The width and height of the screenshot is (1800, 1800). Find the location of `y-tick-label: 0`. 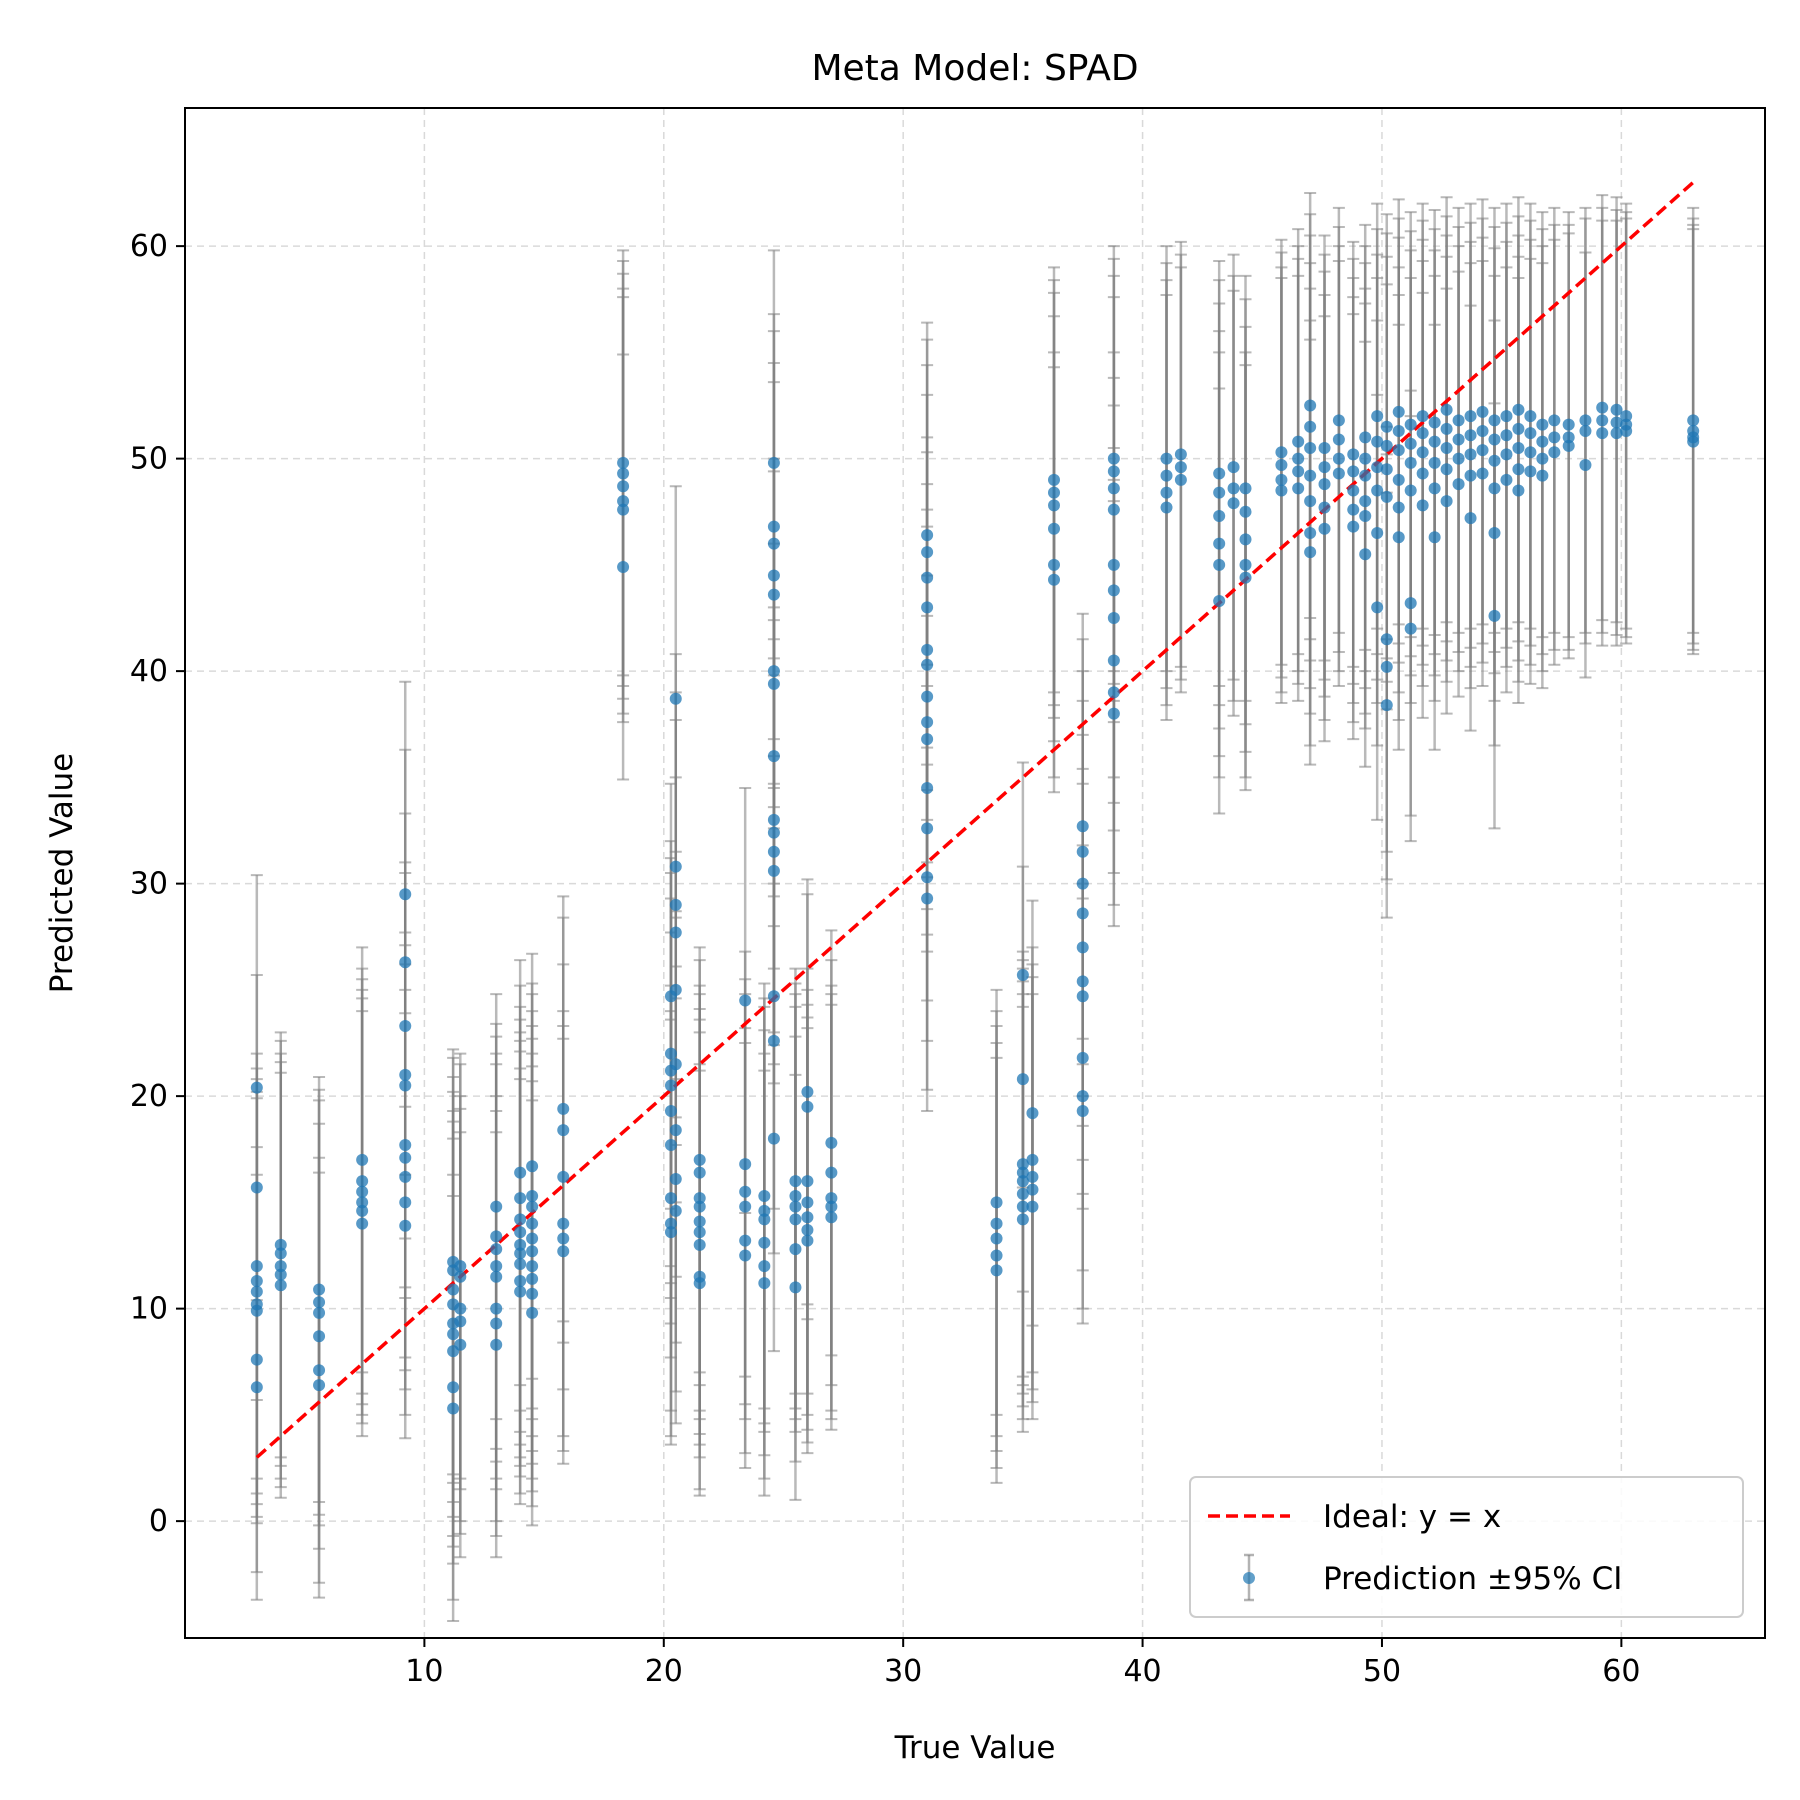

y-tick-label: 0 is located at coordinates (158, 1521).